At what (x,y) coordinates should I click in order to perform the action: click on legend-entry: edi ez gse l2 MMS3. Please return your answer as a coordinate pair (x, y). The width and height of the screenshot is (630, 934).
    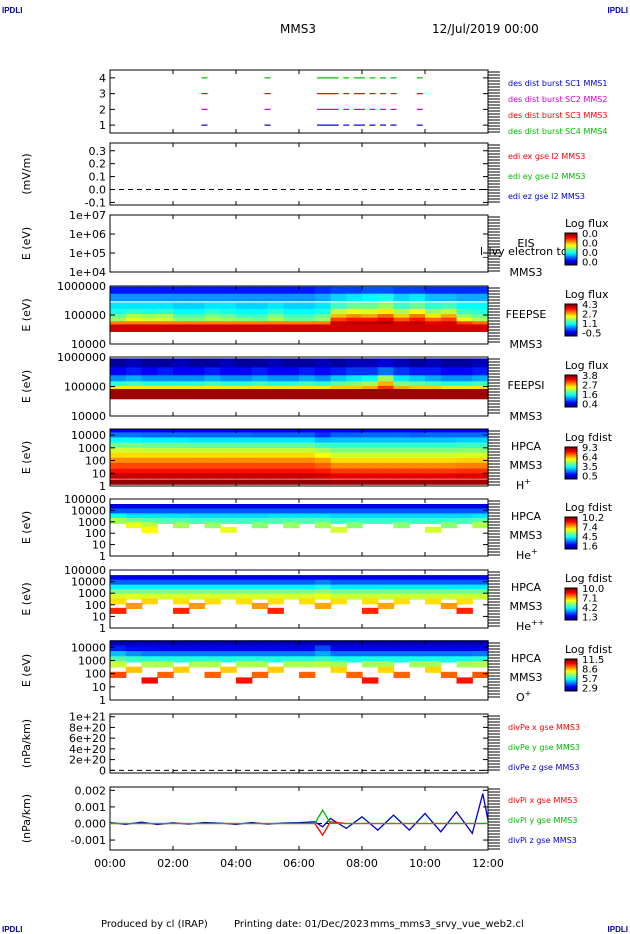
    Looking at the image, I should click on (546, 196).